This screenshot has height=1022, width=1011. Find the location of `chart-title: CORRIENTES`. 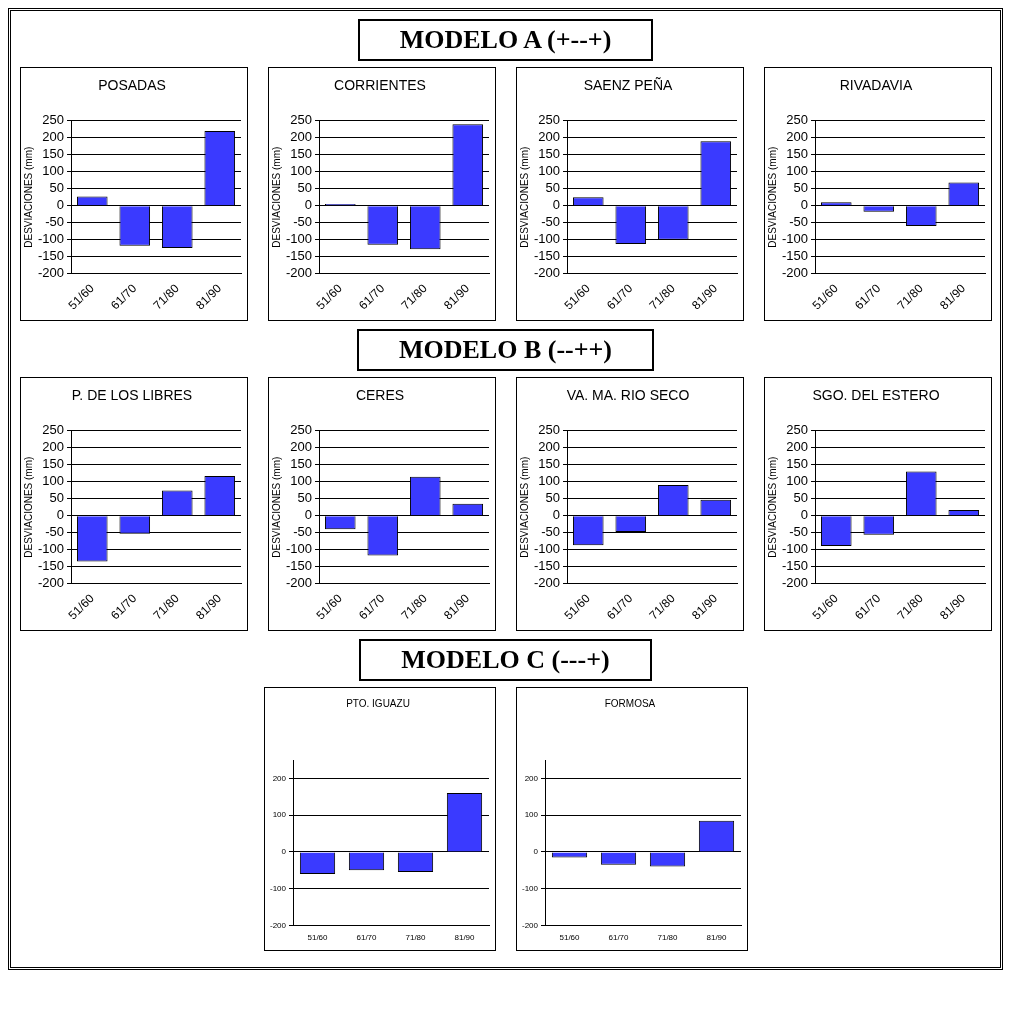

chart-title: CORRIENTES is located at coordinates (379, 85).